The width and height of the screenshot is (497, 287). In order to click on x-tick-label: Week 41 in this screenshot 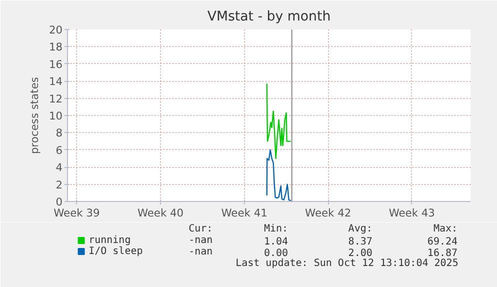, I will do `click(244, 213)`.